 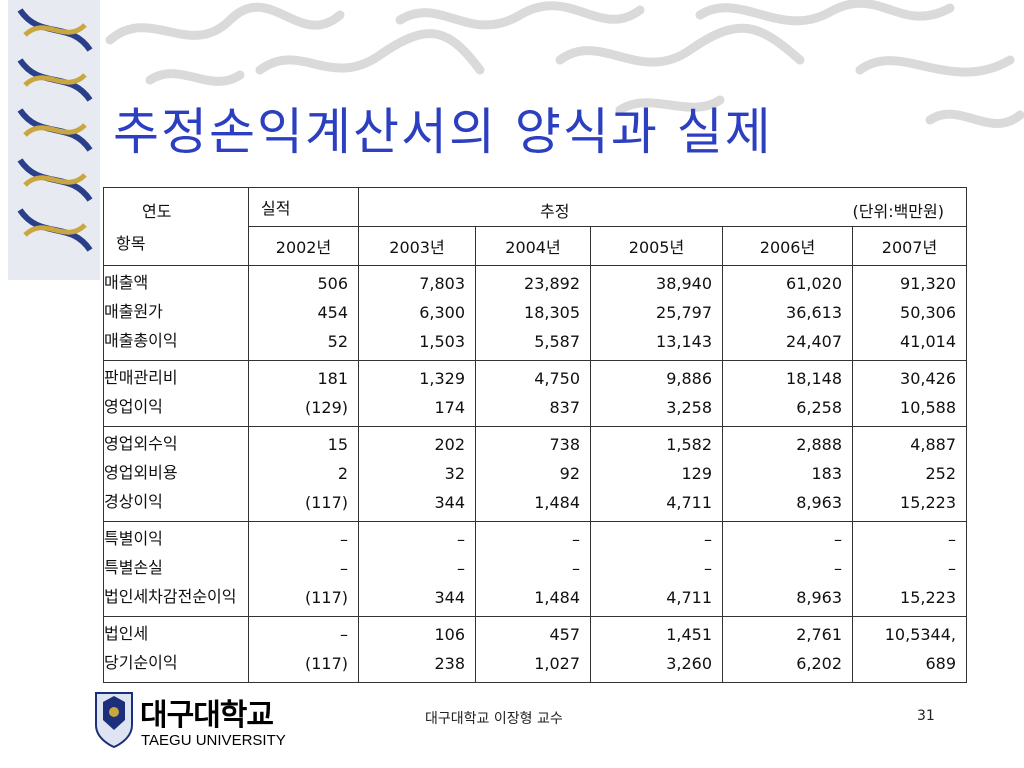 What do you see at coordinates (417, 393) in the screenshot?
I see `value-cell: 1,329 174` at bounding box center [417, 393].